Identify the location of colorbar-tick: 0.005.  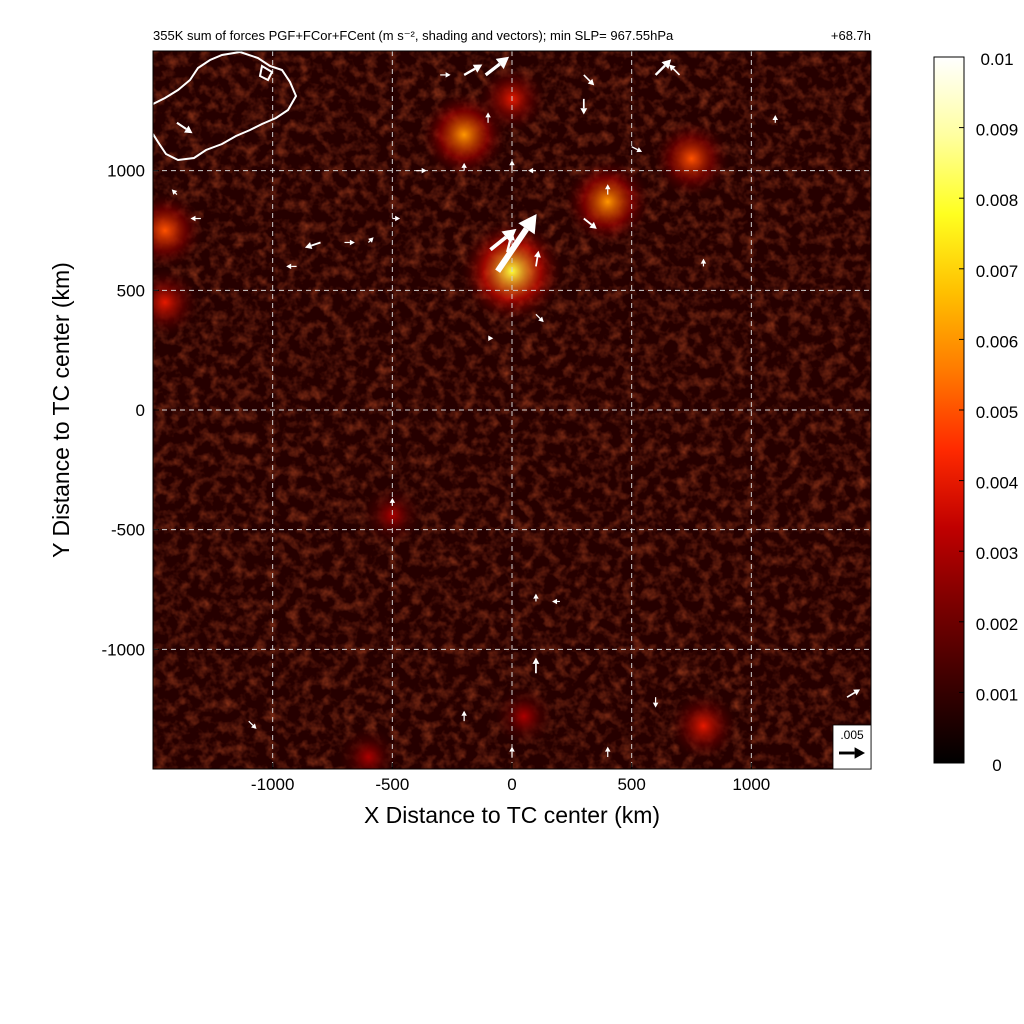
(988, 412).